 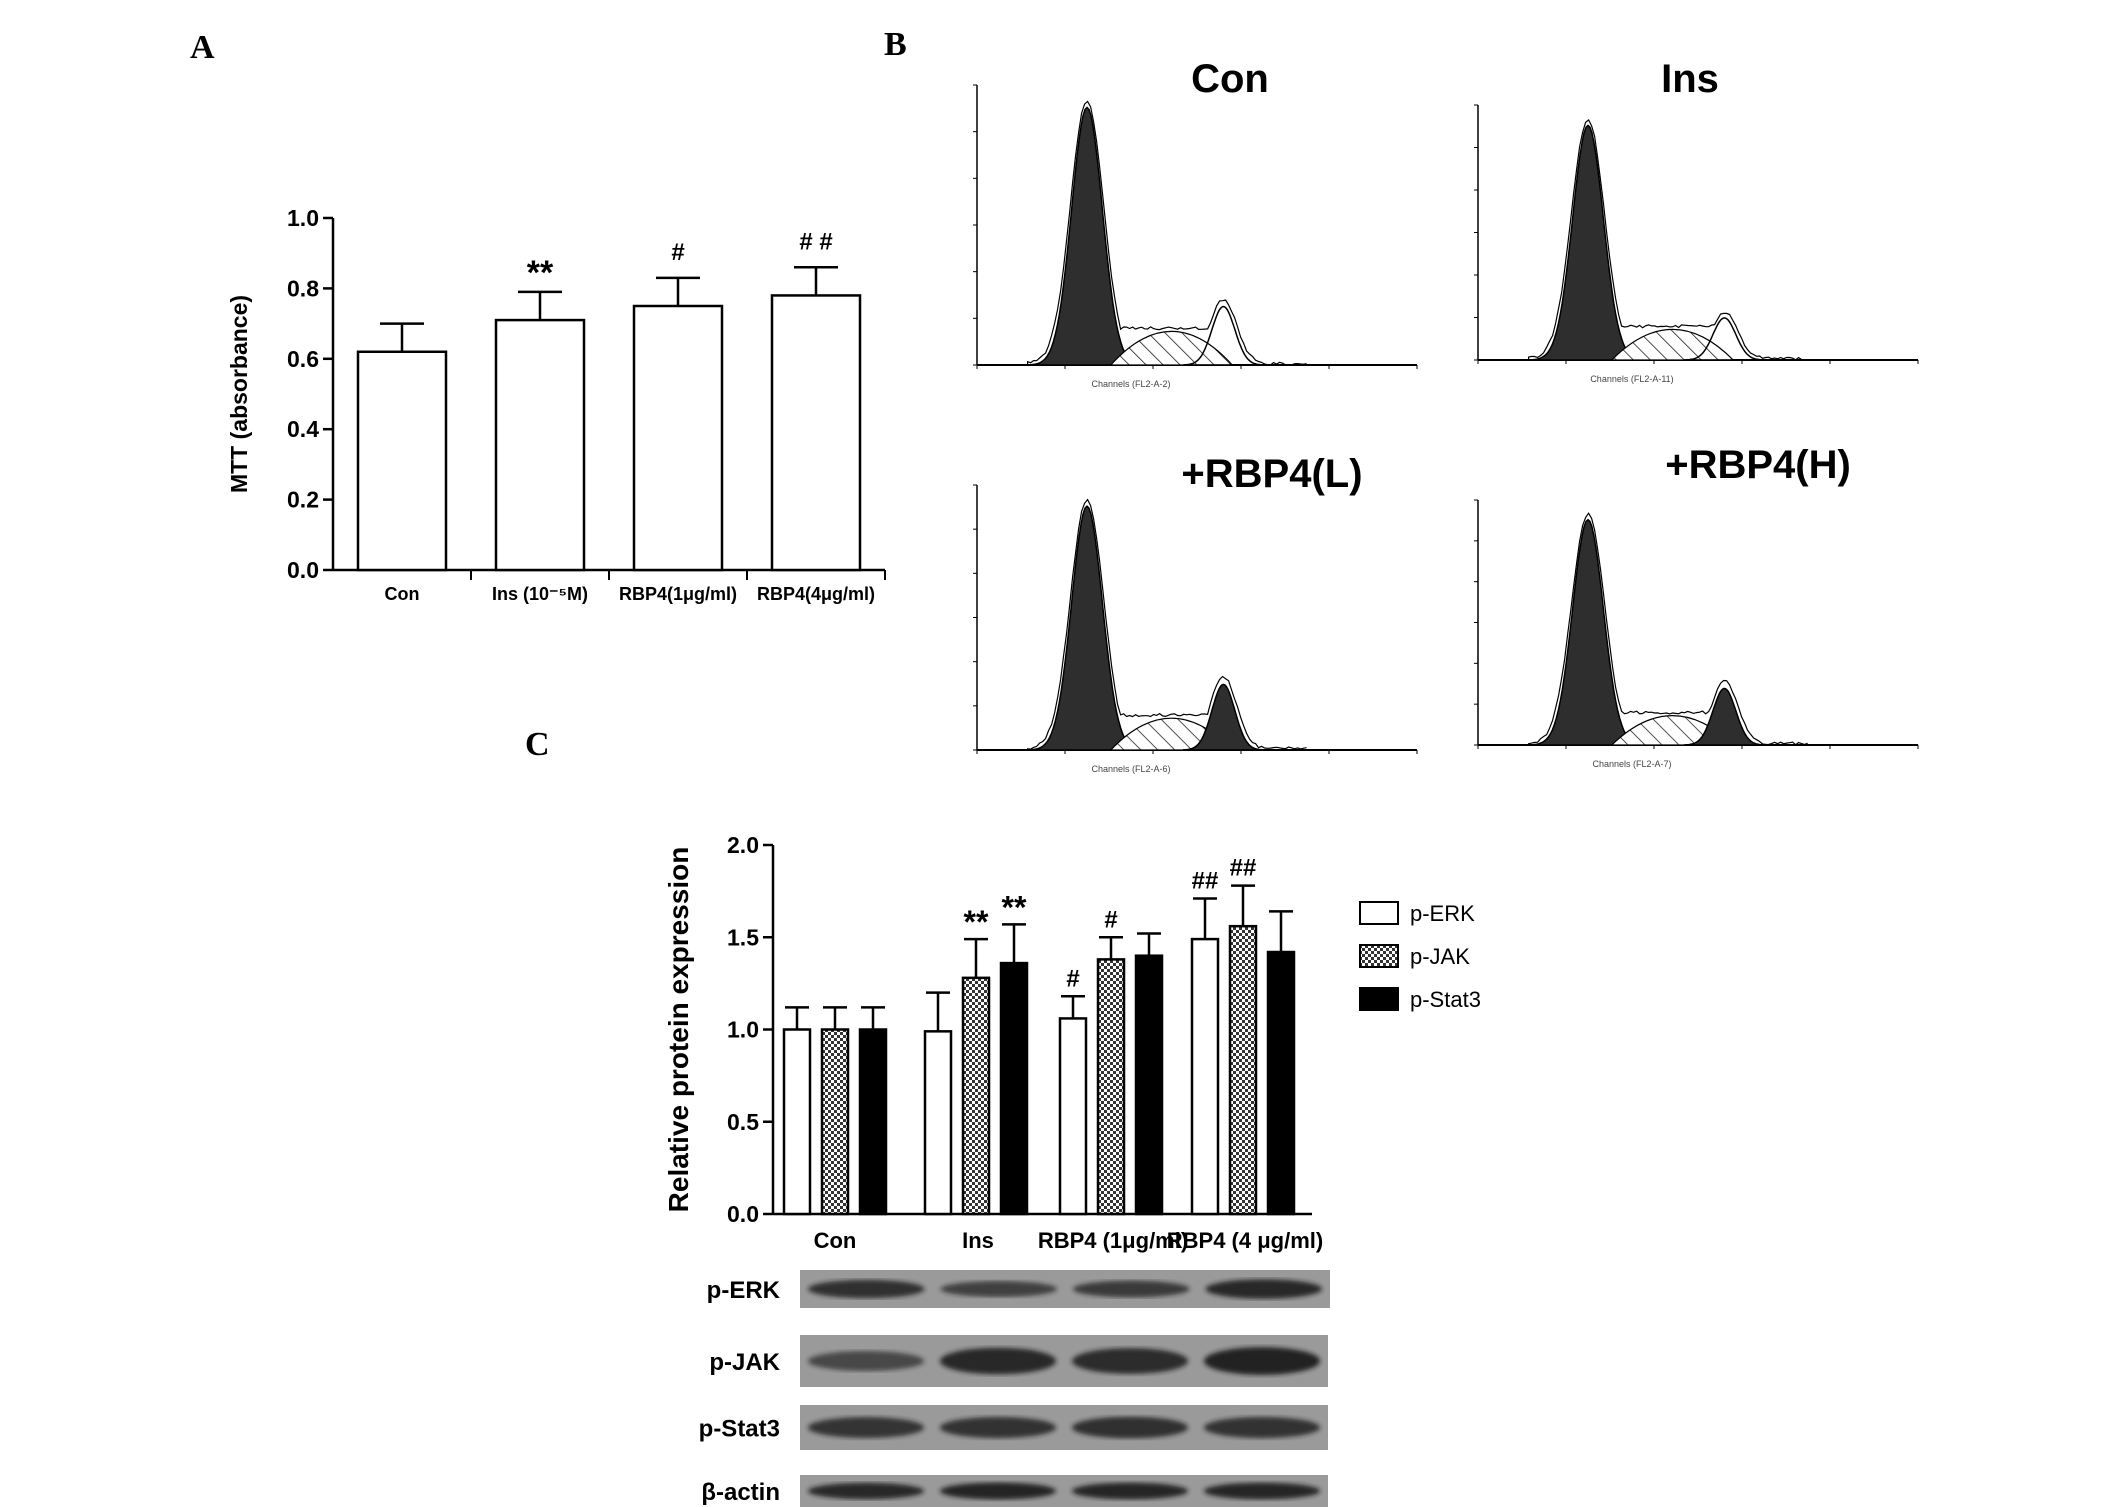 What do you see at coordinates (1631, 379) in the screenshot?
I see `flow-x-label: Channels (FL2-A-11)` at bounding box center [1631, 379].